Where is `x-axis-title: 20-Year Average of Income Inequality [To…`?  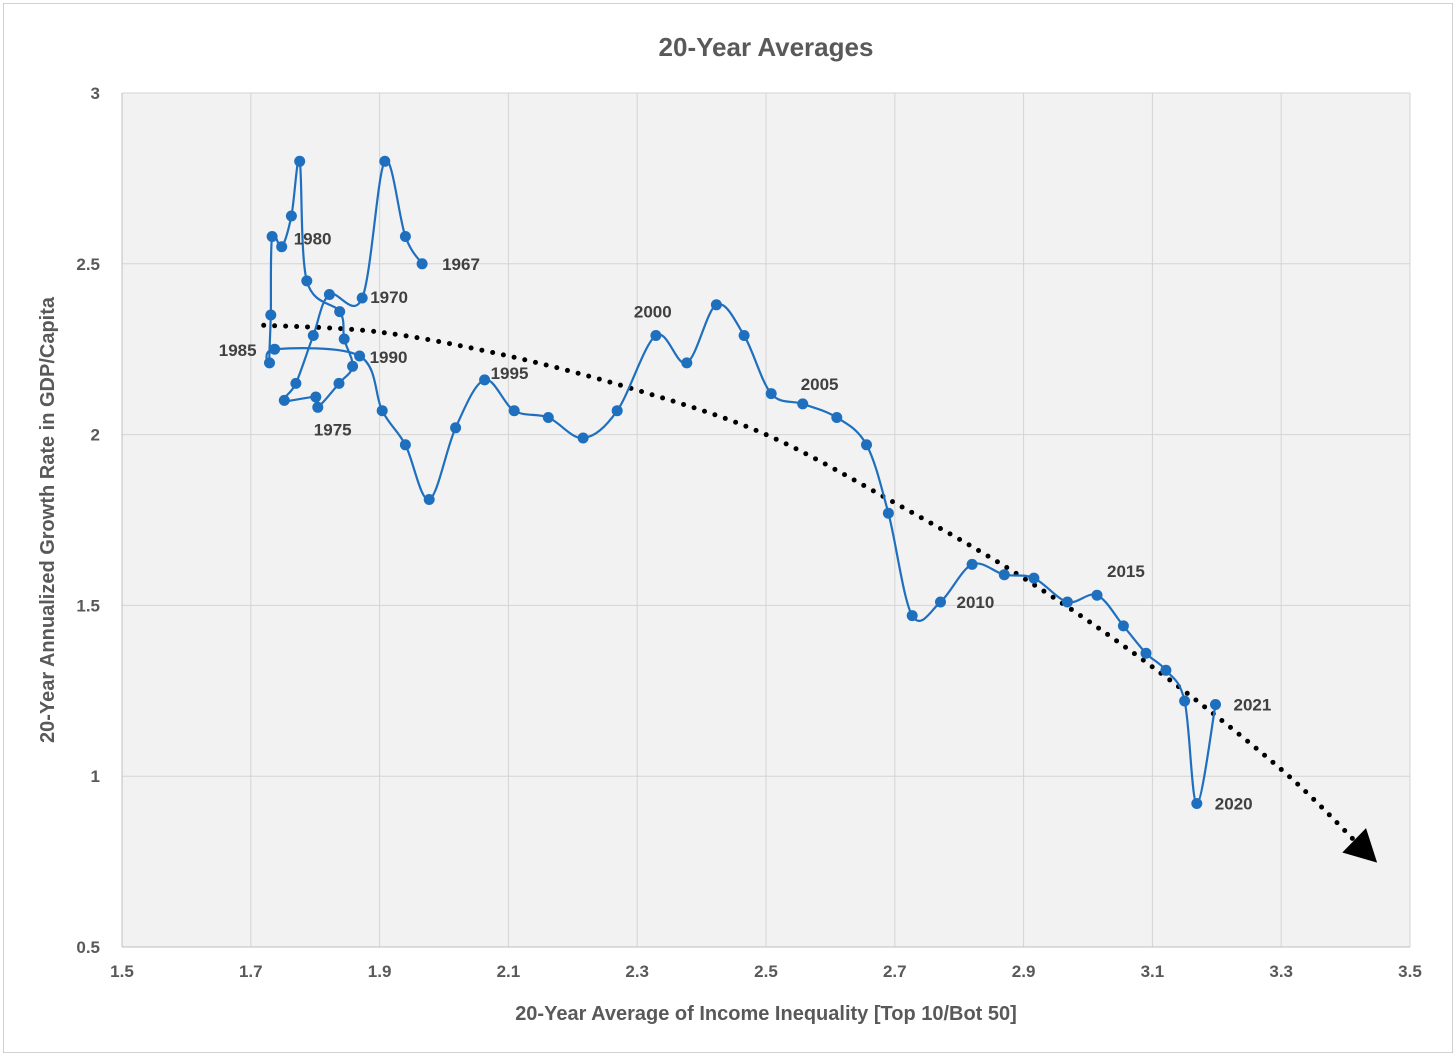
x-axis-title: 20-Year Average of Income Inequality [To… is located at coordinates (766, 1014).